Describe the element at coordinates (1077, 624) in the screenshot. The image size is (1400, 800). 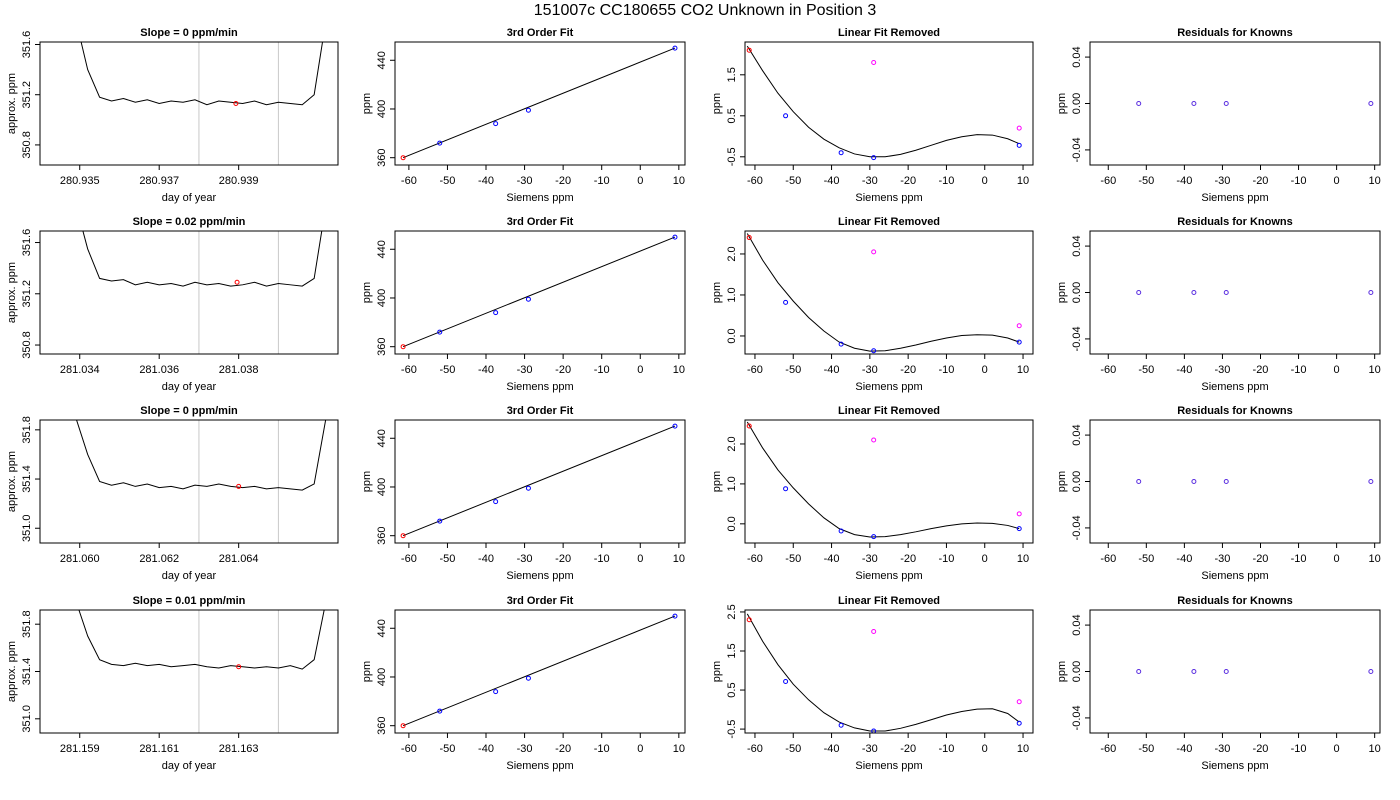
I see `y-tick-label: 0.04` at that location.